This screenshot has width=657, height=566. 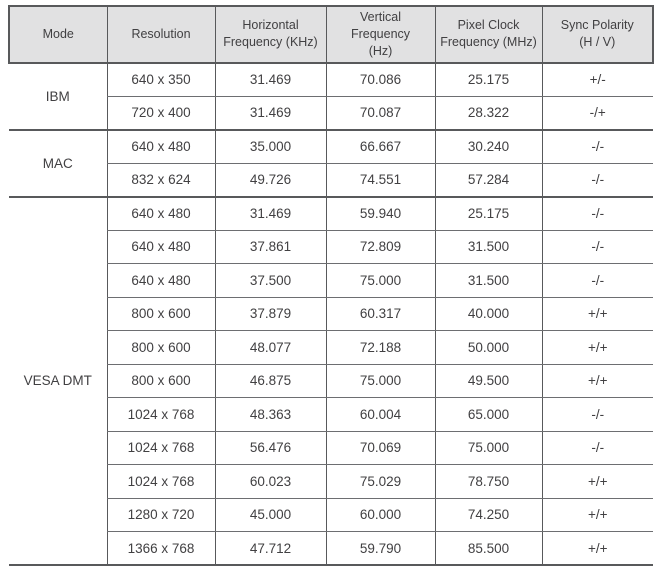 What do you see at coordinates (58, 163) in the screenshot?
I see `mode-cell: MAC` at bounding box center [58, 163].